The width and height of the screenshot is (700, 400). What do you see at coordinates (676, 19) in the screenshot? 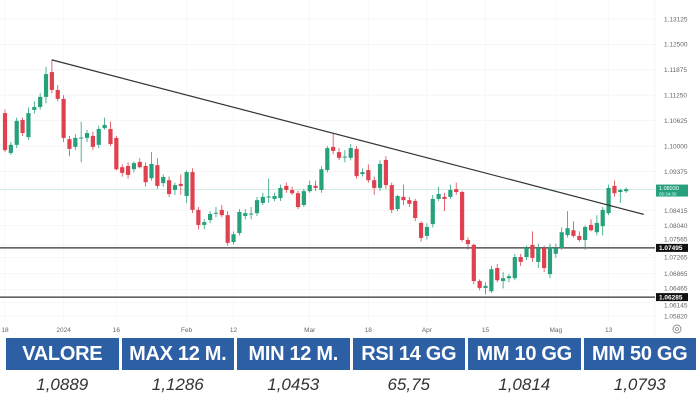
I see `y-tick-label: 1.13125` at bounding box center [676, 19].